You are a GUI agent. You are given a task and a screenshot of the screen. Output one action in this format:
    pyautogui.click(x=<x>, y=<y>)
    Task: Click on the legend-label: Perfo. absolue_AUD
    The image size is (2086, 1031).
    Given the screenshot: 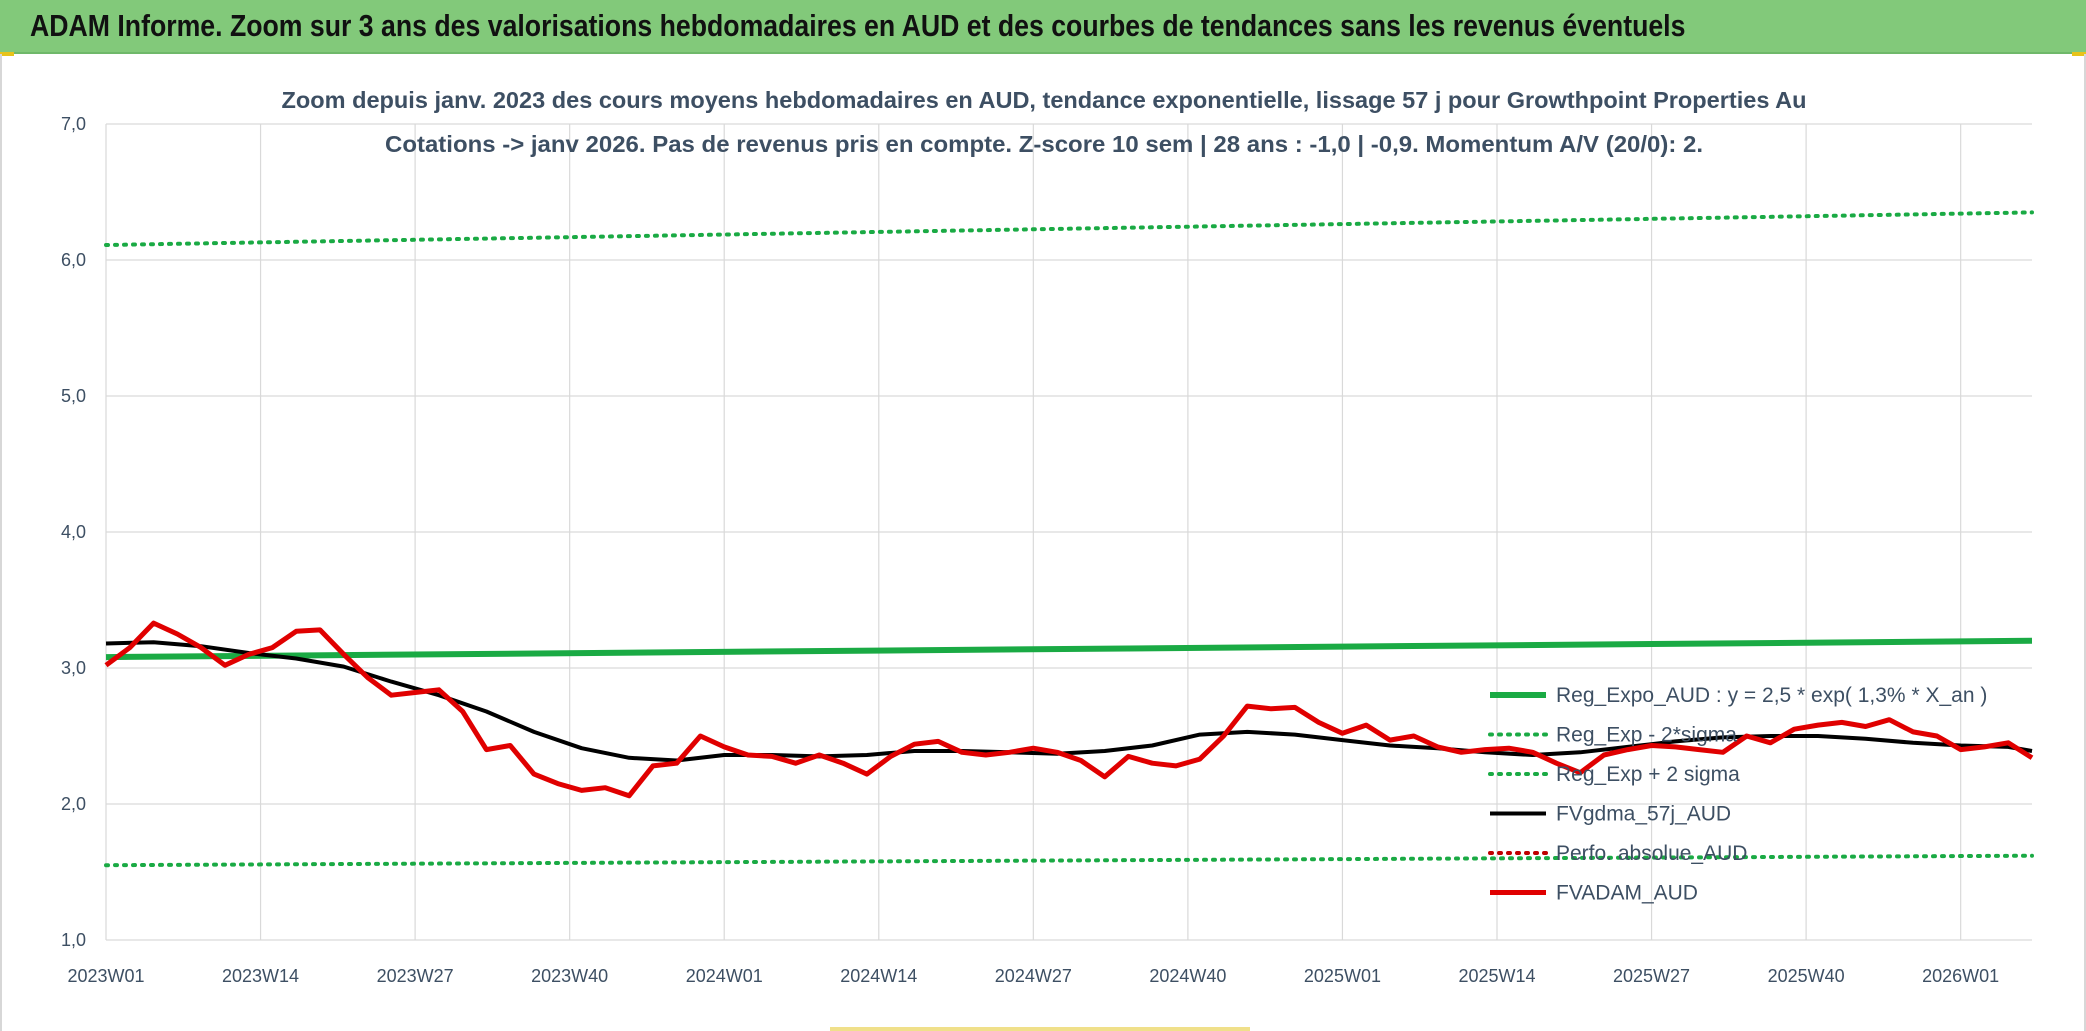 What is the action you would take?
    pyautogui.click(x=1651, y=853)
    